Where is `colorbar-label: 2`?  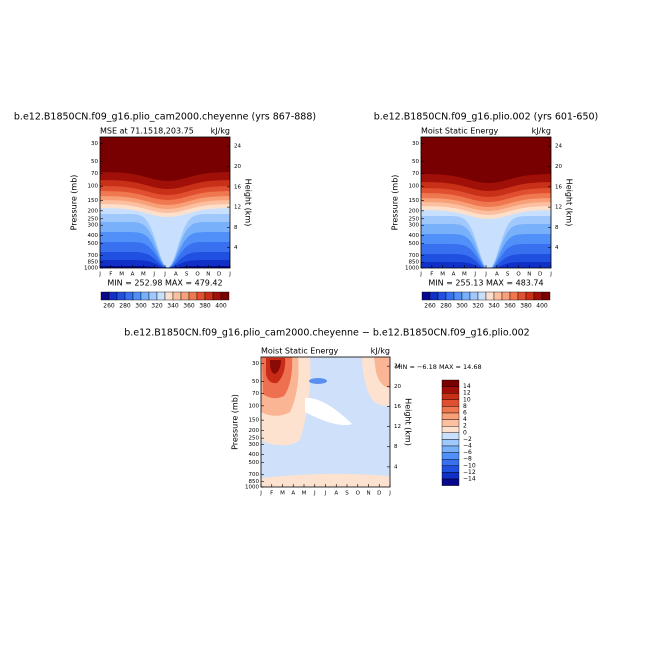
colorbar-label: 2 is located at coordinates (465, 426).